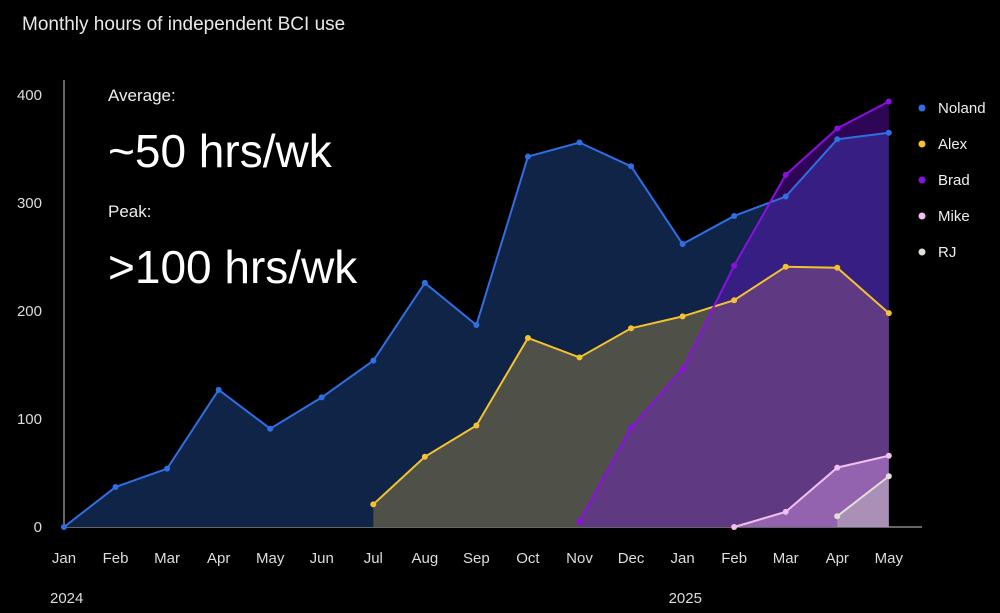  I want to click on average-value: ~50 hrs/wk, so click(220, 151).